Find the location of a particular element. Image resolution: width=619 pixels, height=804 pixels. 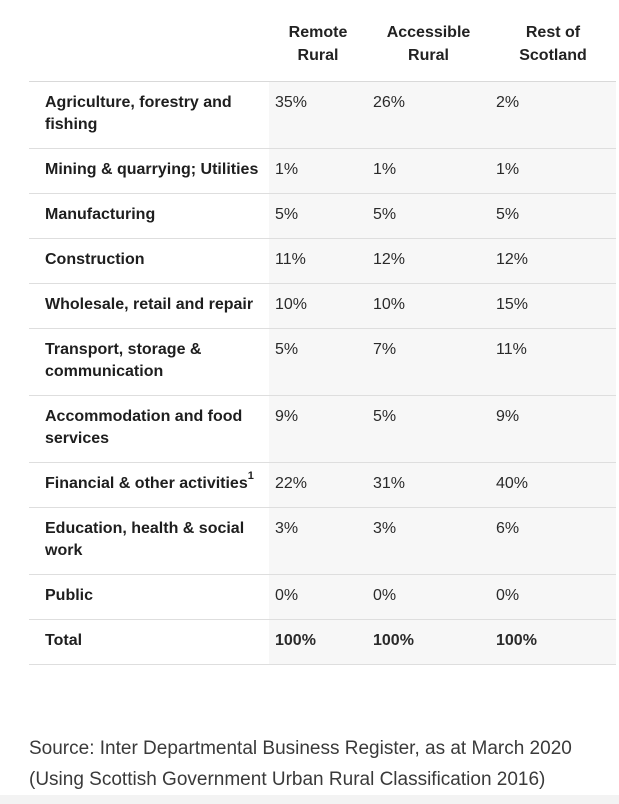

table-row: Manufacturing 5% 5% 5% is located at coordinates (322, 216).